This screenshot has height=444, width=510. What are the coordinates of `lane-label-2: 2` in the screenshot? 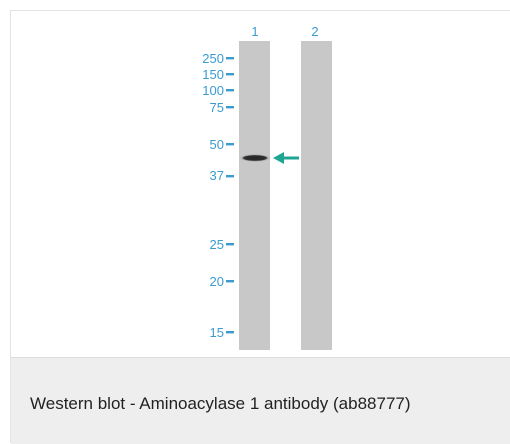 It's located at (314, 31).